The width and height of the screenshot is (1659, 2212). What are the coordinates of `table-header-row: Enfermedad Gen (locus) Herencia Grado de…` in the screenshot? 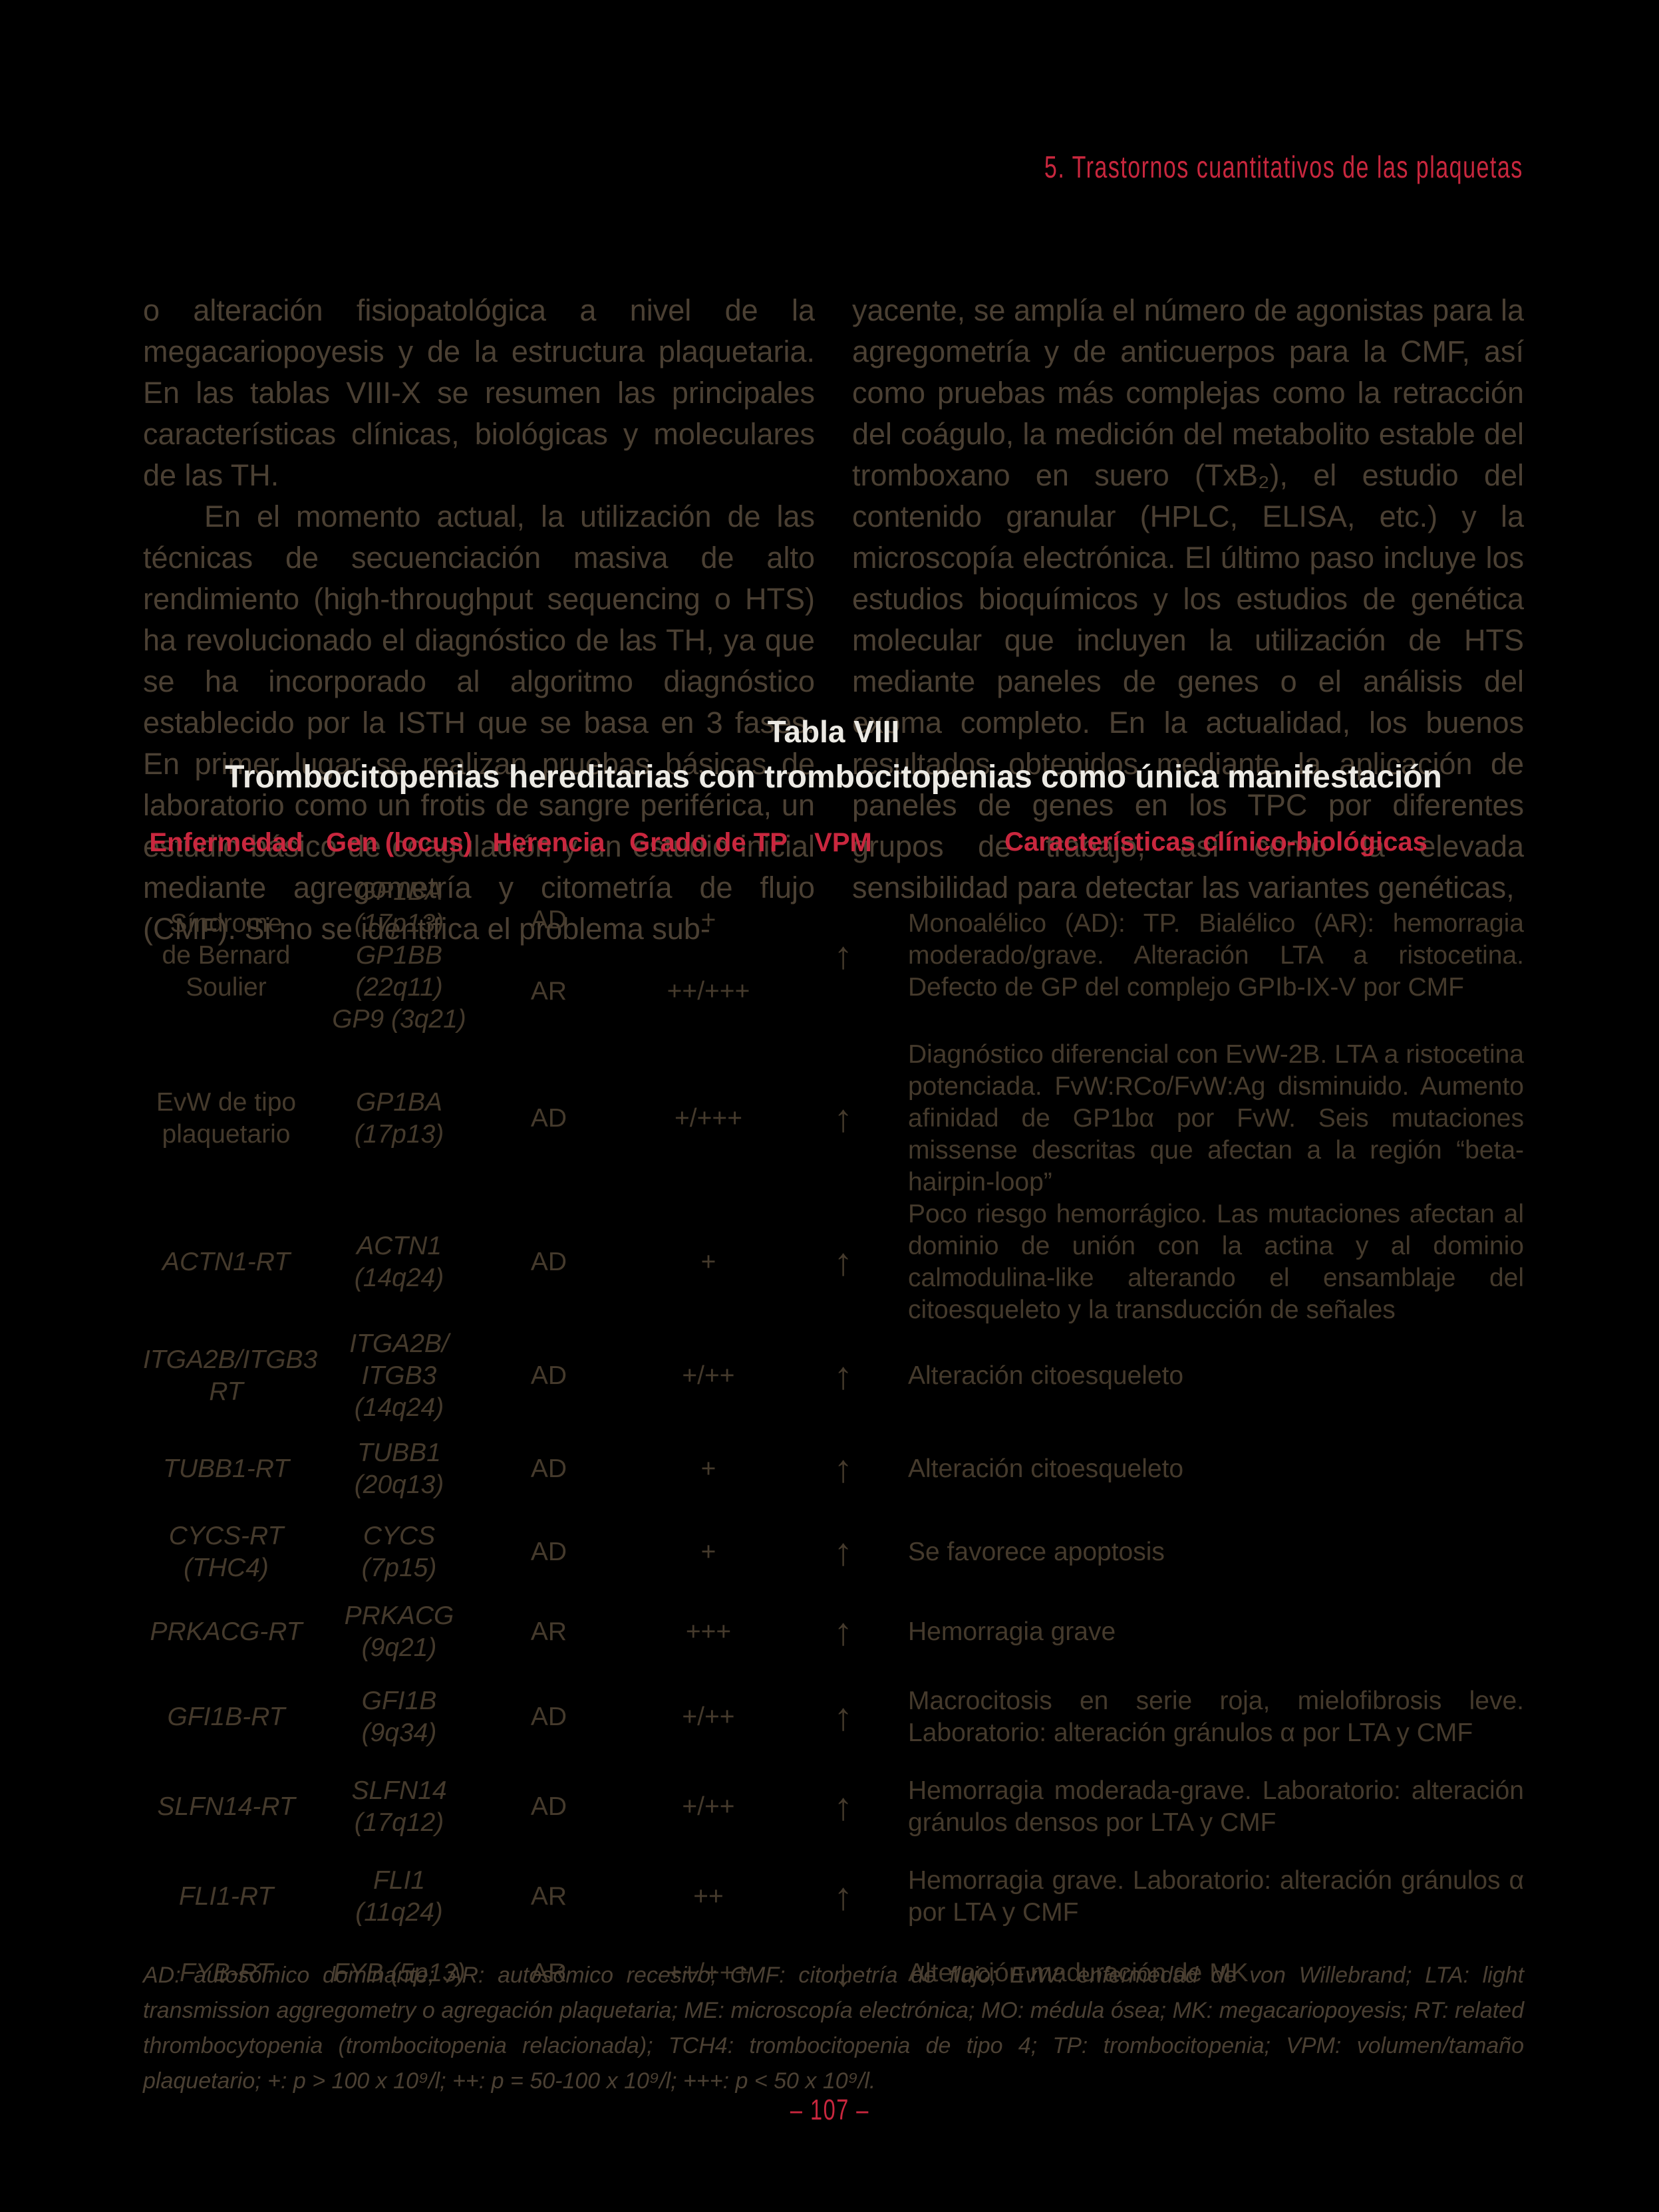 It's located at (834, 842).